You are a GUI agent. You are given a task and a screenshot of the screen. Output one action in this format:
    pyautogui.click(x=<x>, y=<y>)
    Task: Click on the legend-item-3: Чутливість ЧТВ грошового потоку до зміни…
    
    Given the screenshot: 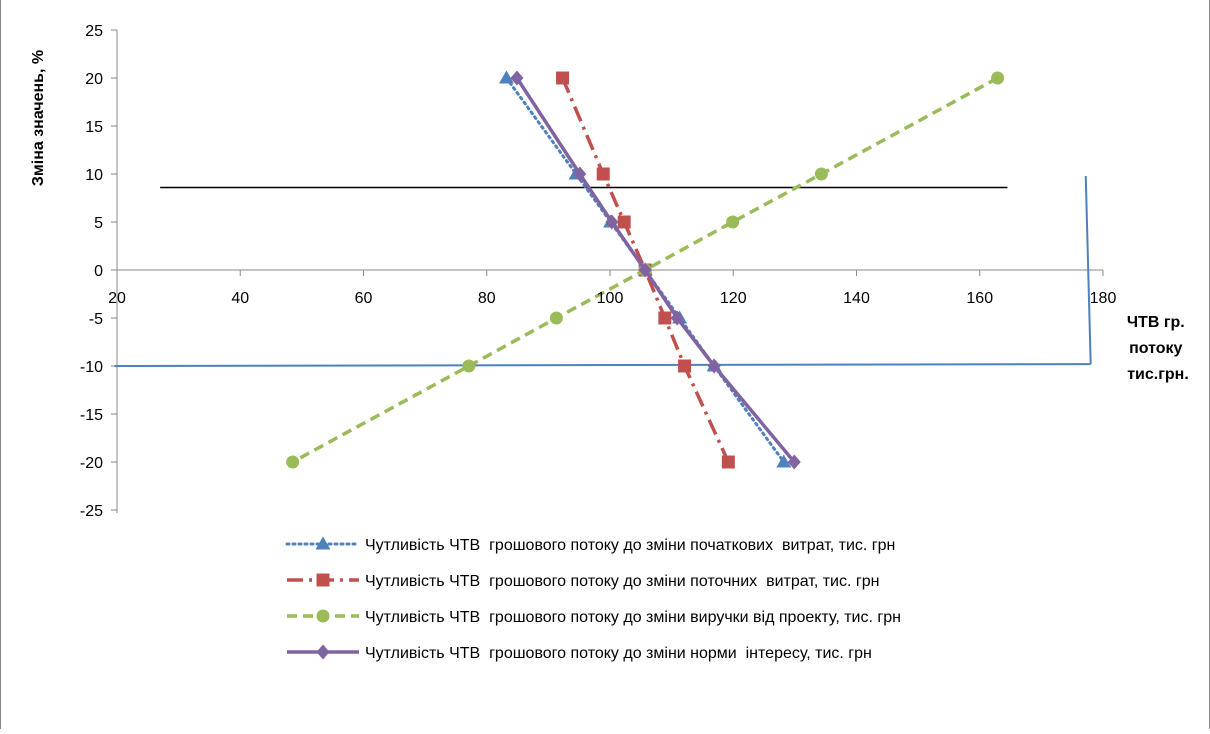 What is the action you would take?
    pyautogui.click(x=594, y=617)
    